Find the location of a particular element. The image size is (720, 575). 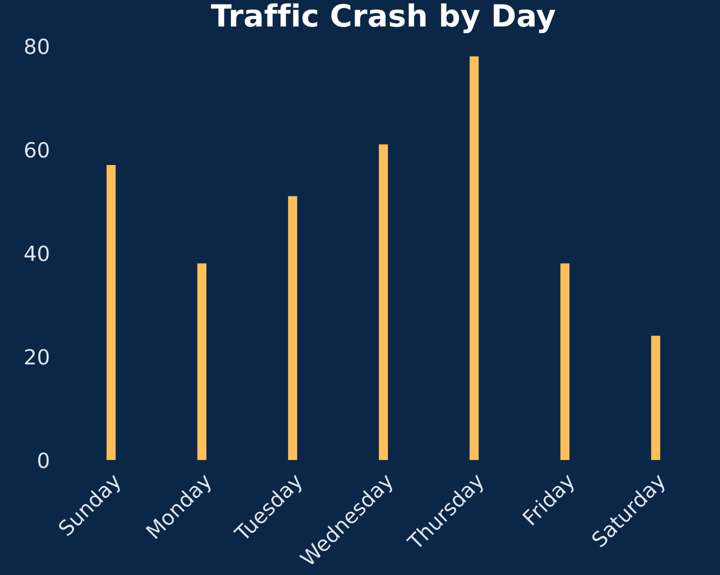

y-tick-label: 0 is located at coordinates (43, 460).